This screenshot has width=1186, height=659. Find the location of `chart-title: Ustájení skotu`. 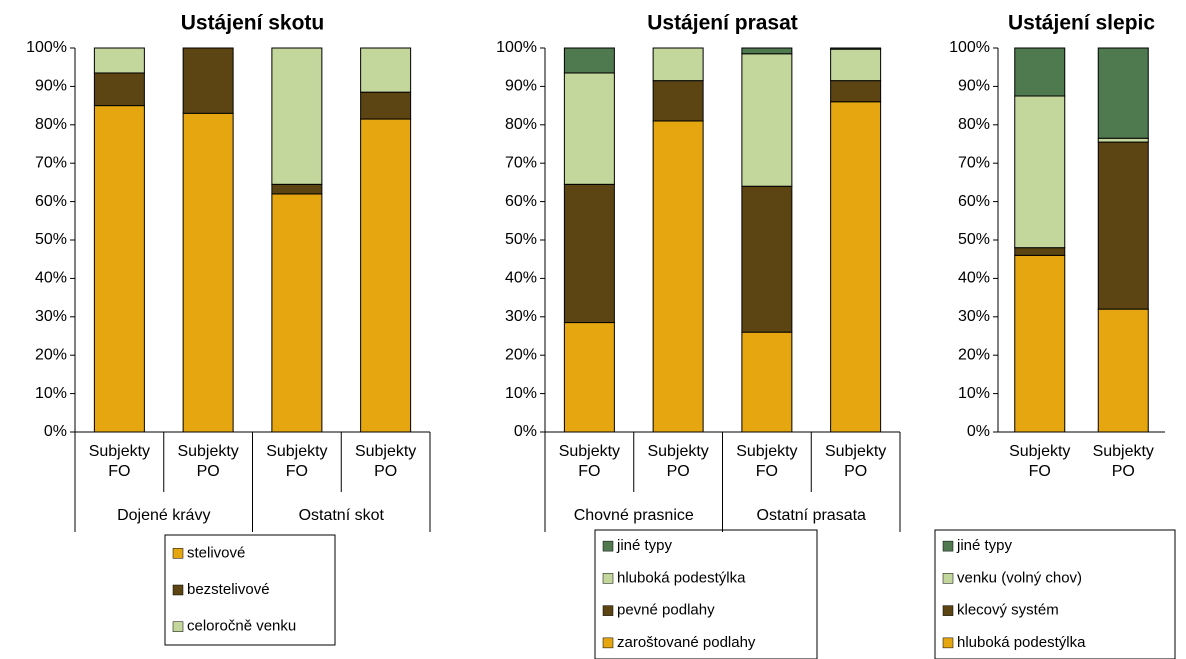

chart-title: Ustájení skotu is located at coordinates (253, 23).